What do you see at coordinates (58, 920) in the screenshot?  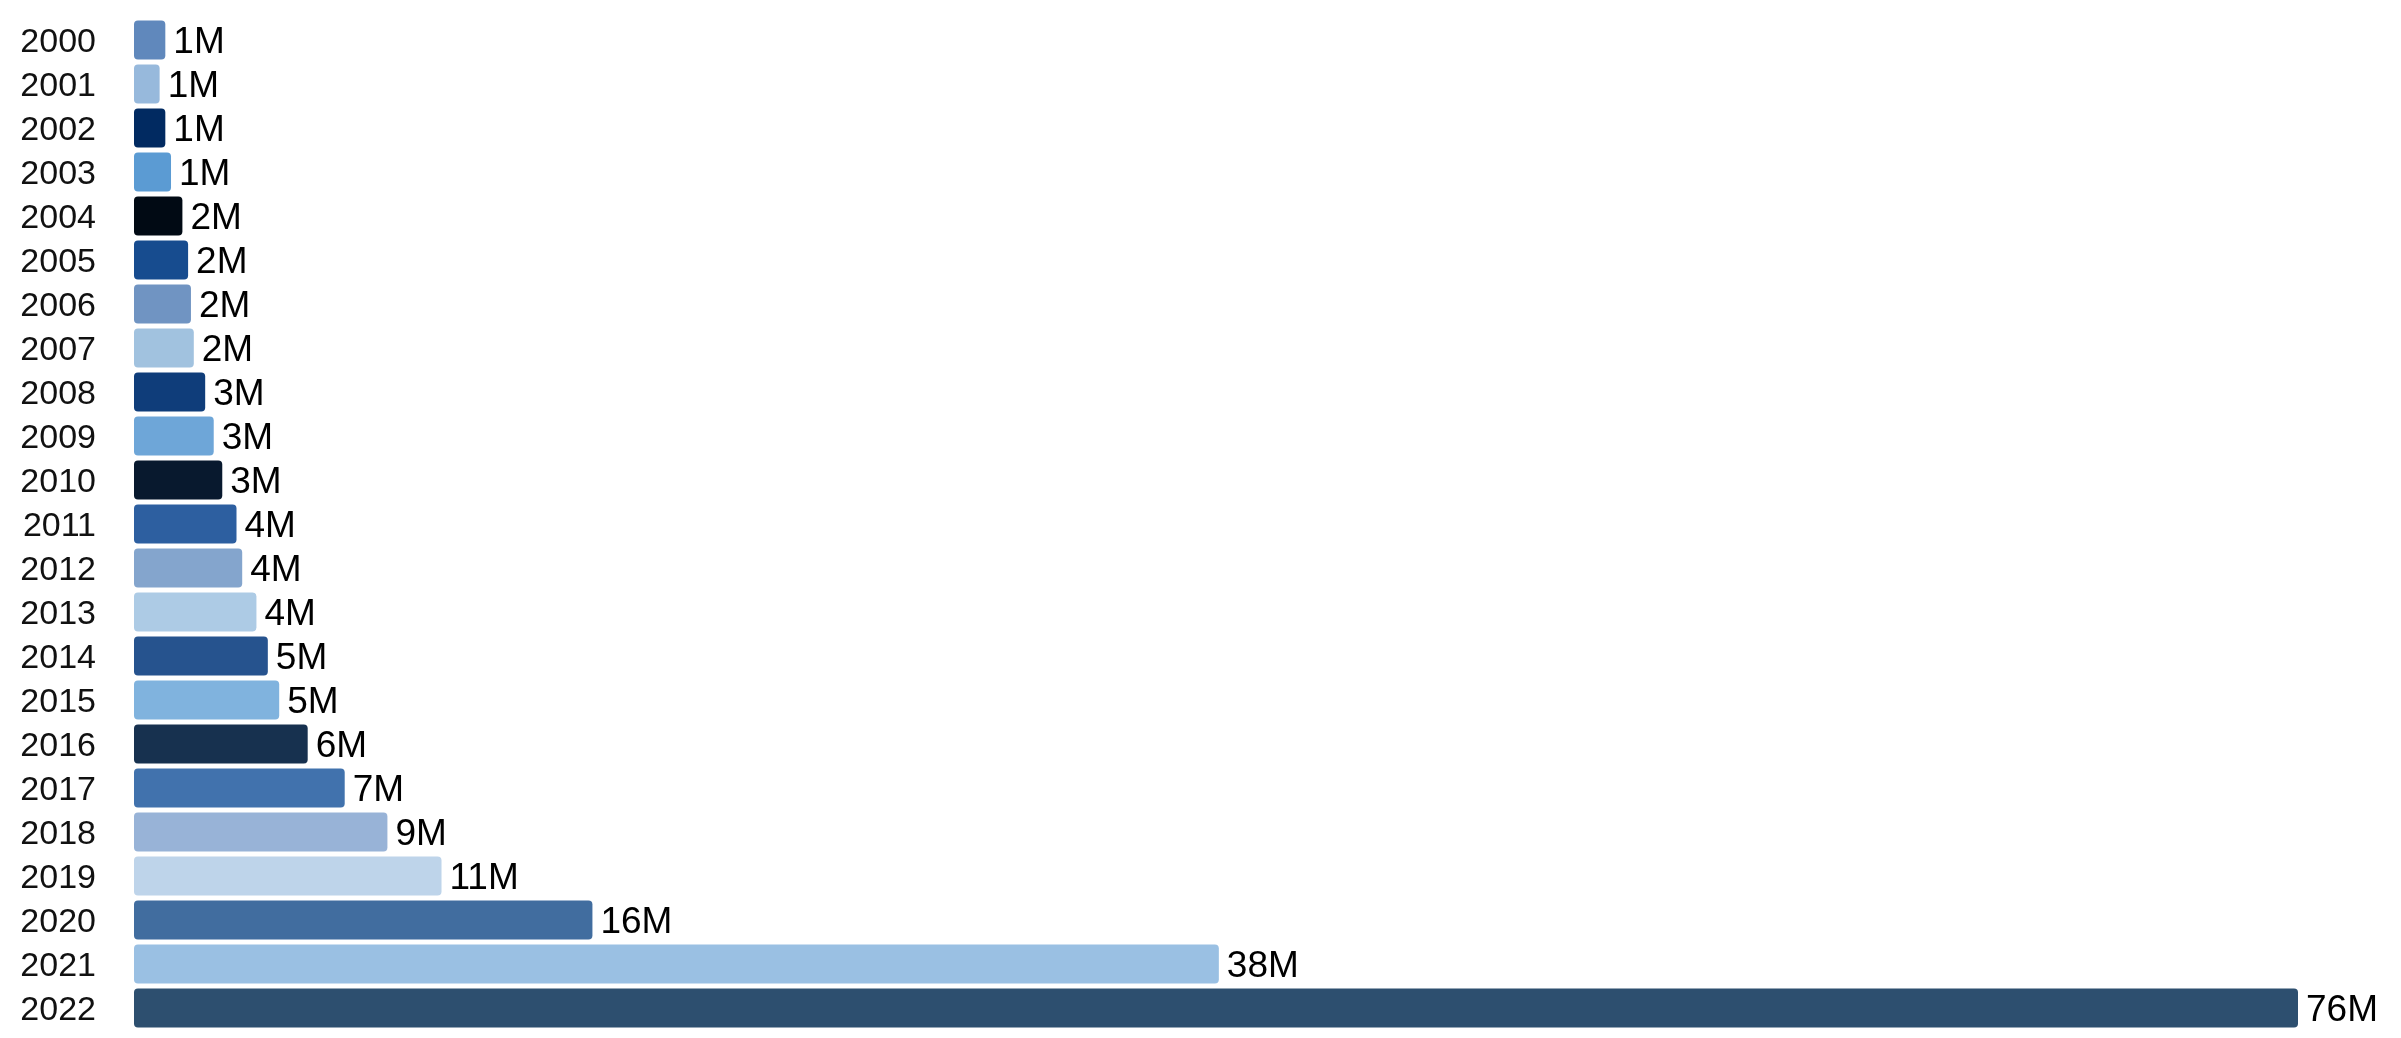 I see `y-tick-label: 2020` at bounding box center [58, 920].